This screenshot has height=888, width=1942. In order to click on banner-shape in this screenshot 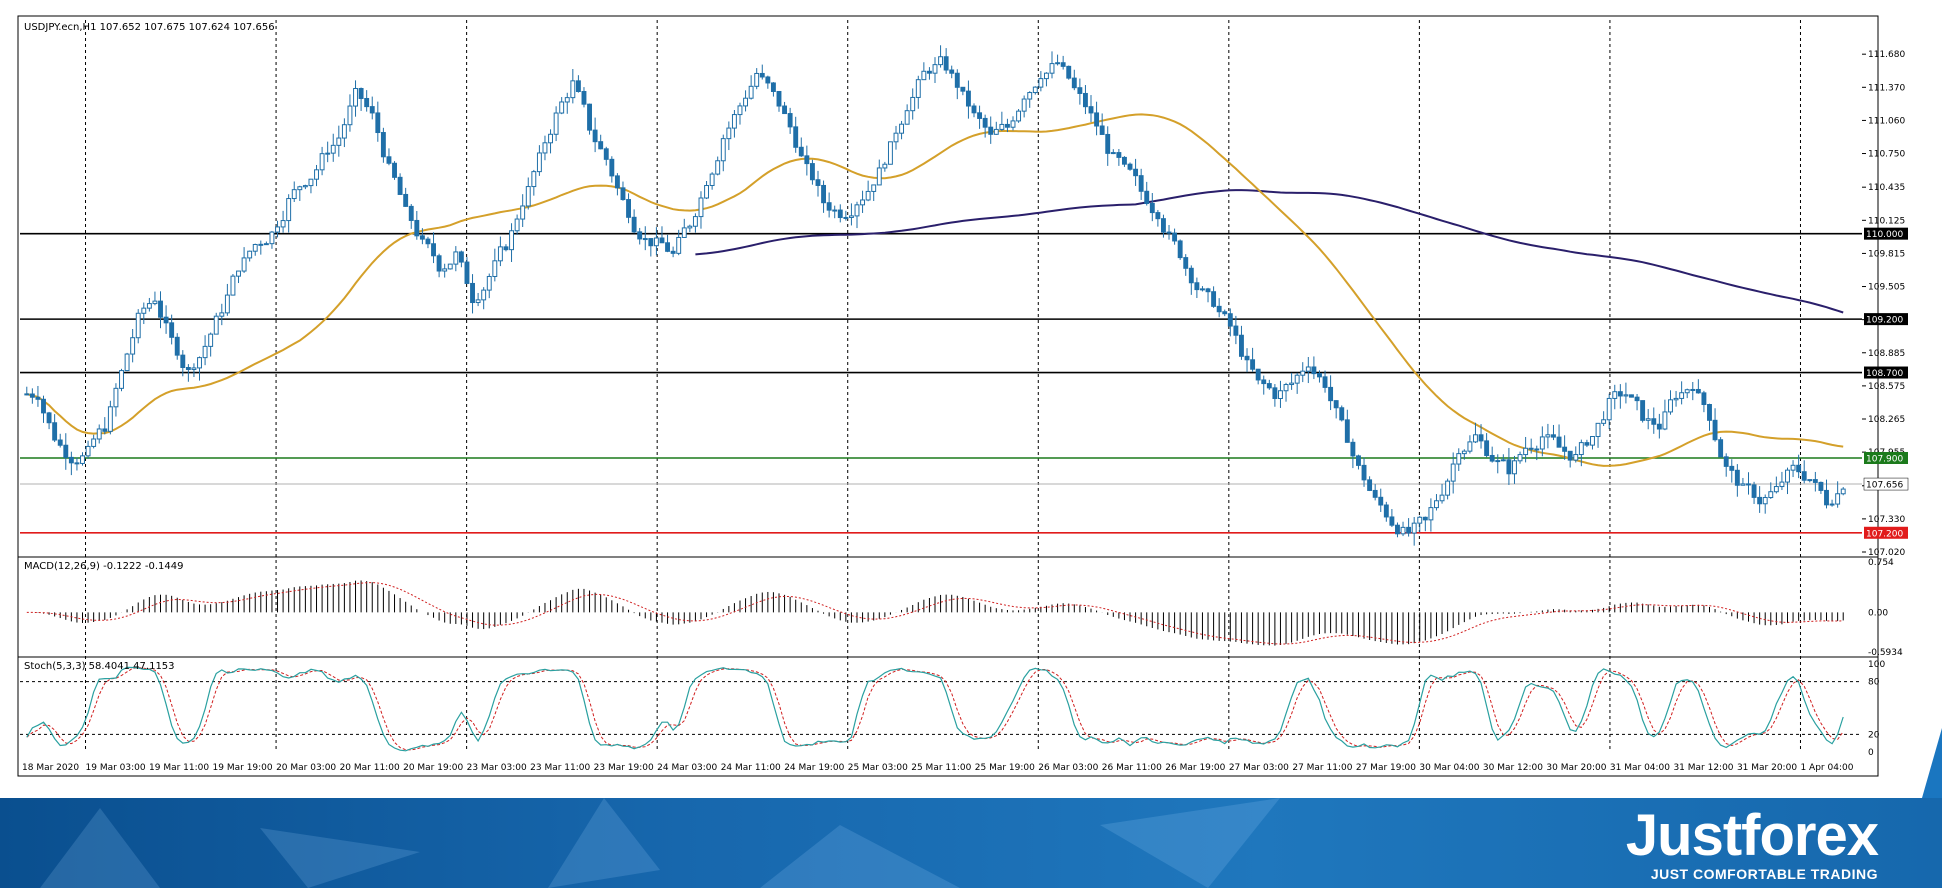, I will do `click(860, 856)`.